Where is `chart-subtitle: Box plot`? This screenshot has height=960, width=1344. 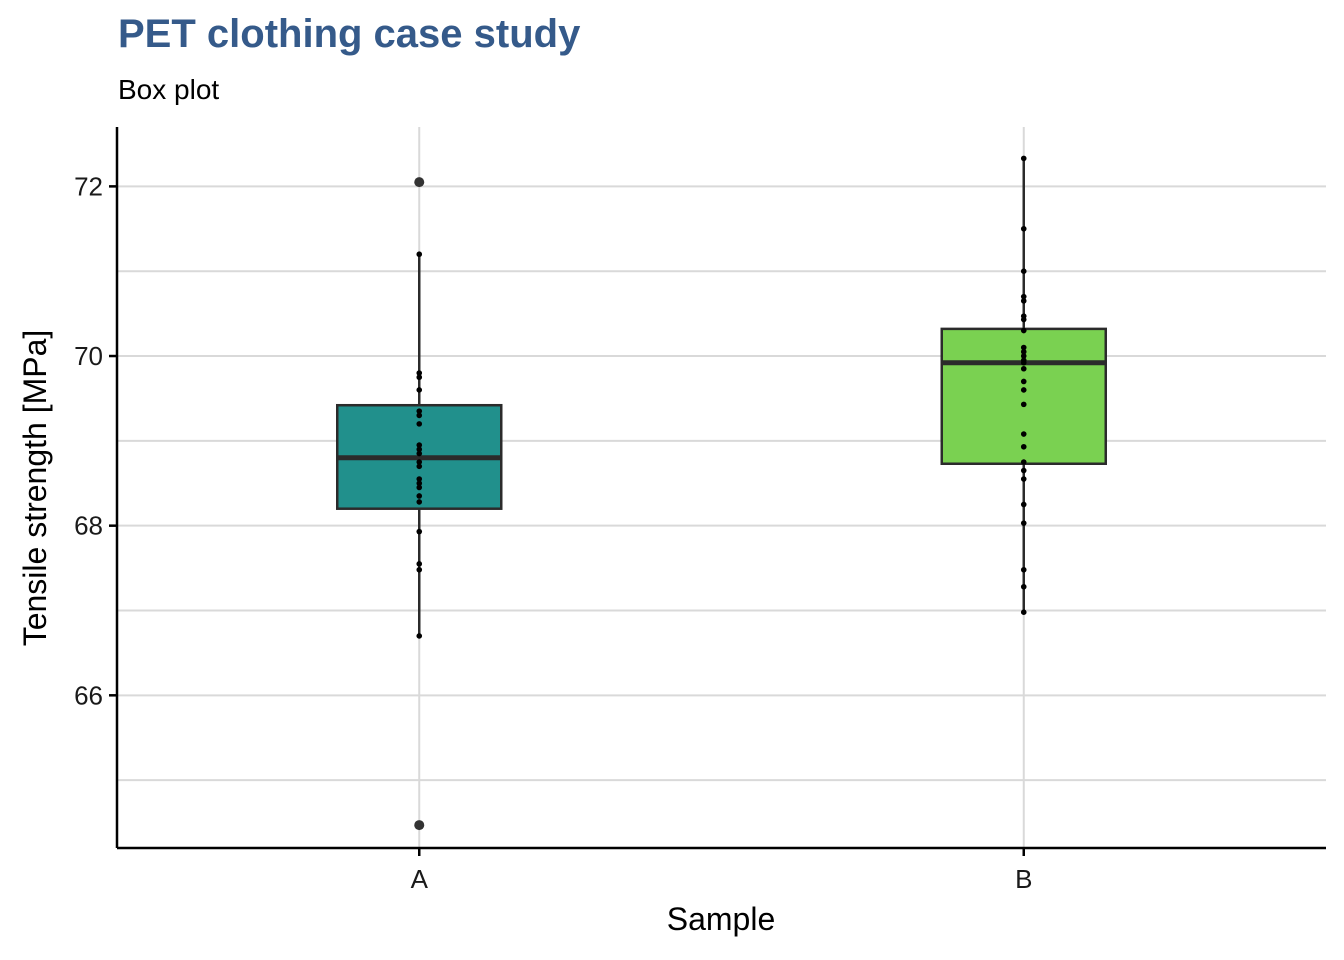
chart-subtitle: Box plot is located at coordinates (169, 89).